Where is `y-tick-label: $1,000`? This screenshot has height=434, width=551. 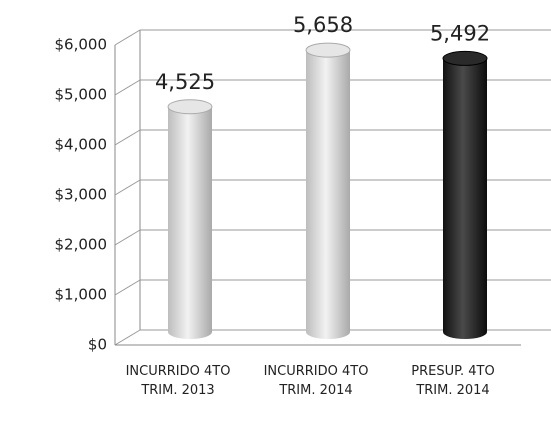 y-tick-label: $1,000 is located at coordinates (81, 295).